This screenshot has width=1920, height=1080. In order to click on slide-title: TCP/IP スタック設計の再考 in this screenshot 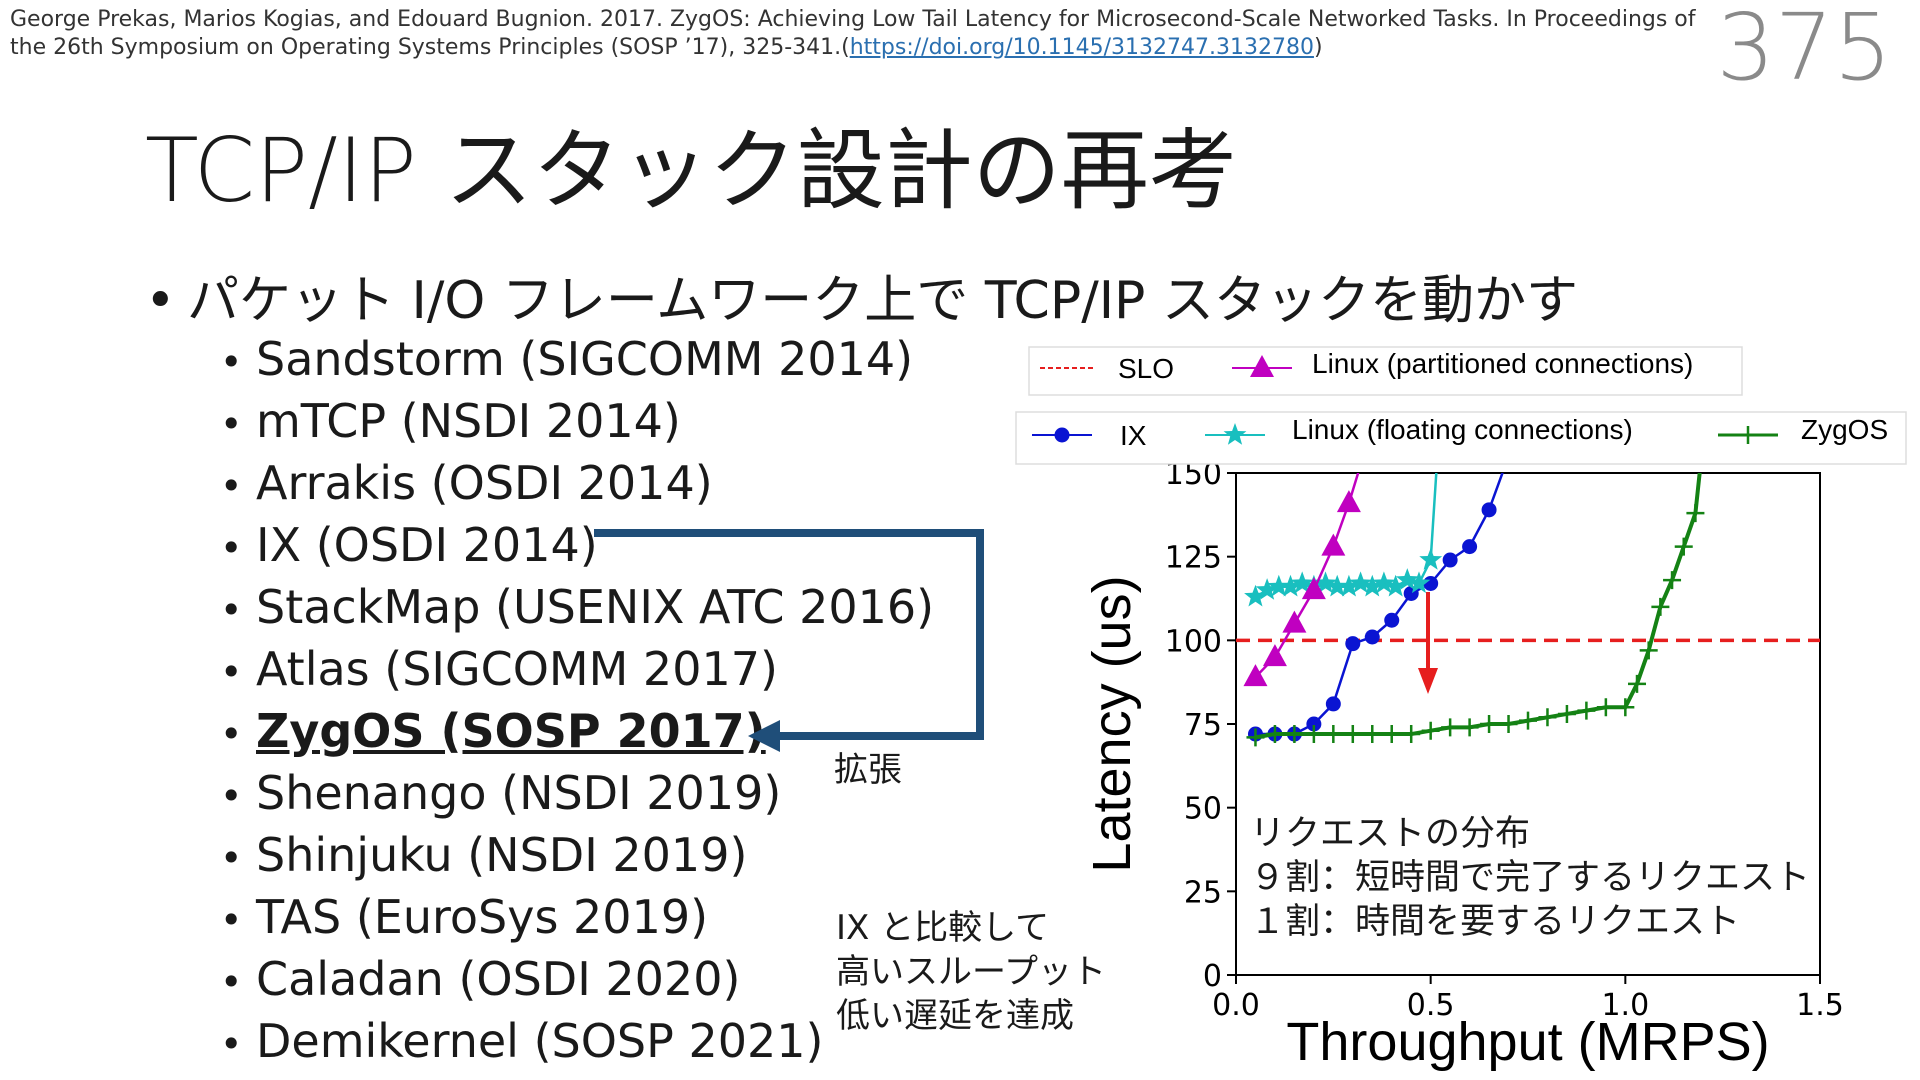, I will do `click(691, 170)`.